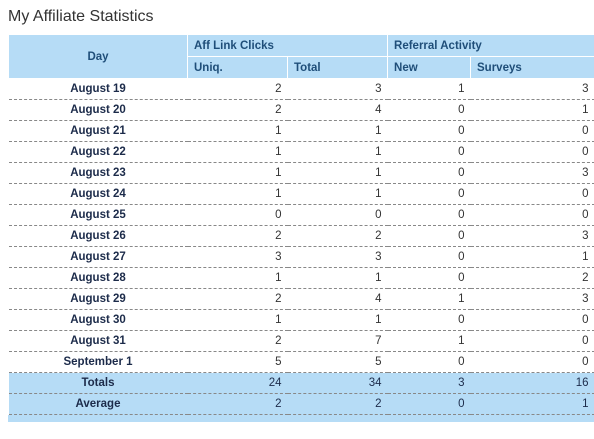 The height and width of the screenshot is (439, 594). I want to click on row-label: August 28, so click(98, 278).